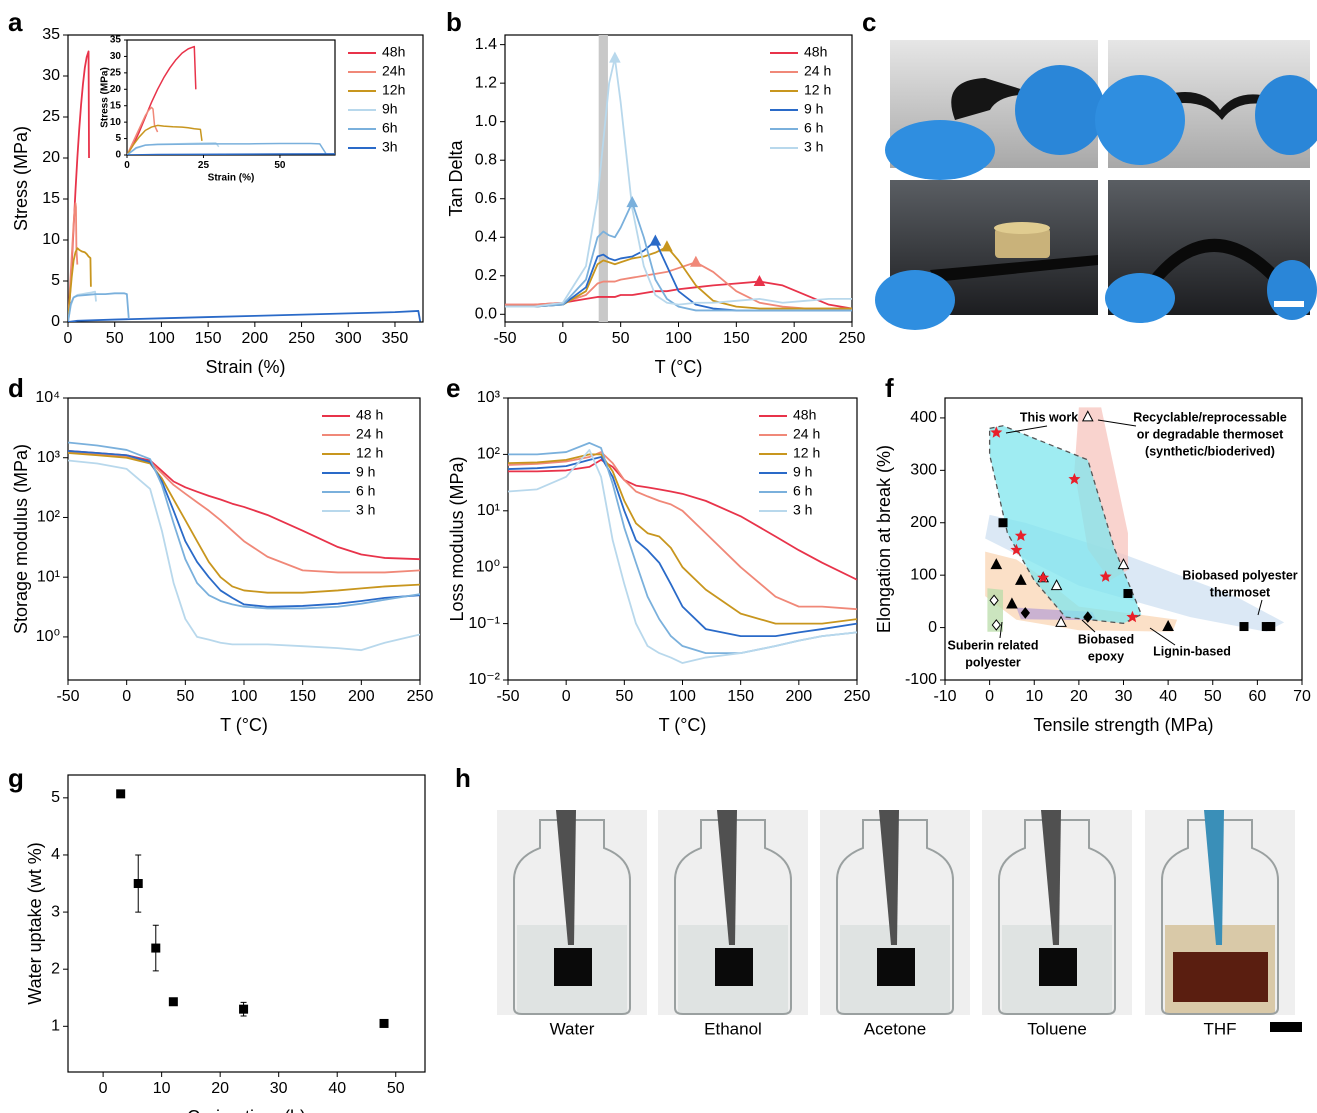  What do you see at coordinates (1049, 417) in the screenshot?
I see `annotation: This work` at bounding box center [1049, 417].